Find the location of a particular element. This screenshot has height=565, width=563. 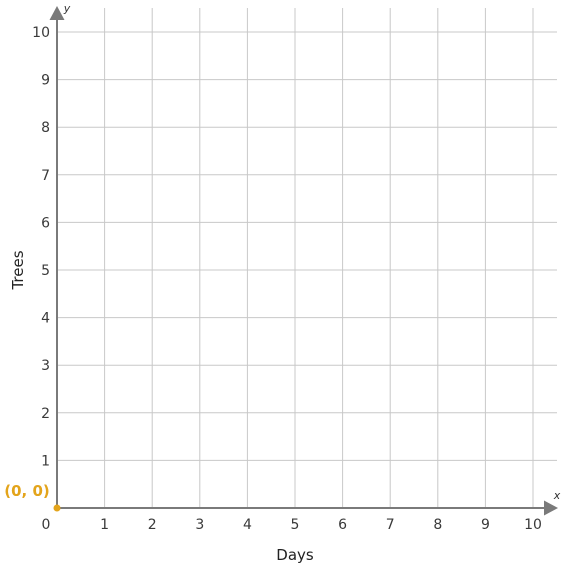

y-axis-arrow-icon is located at coordinates (57, 13).